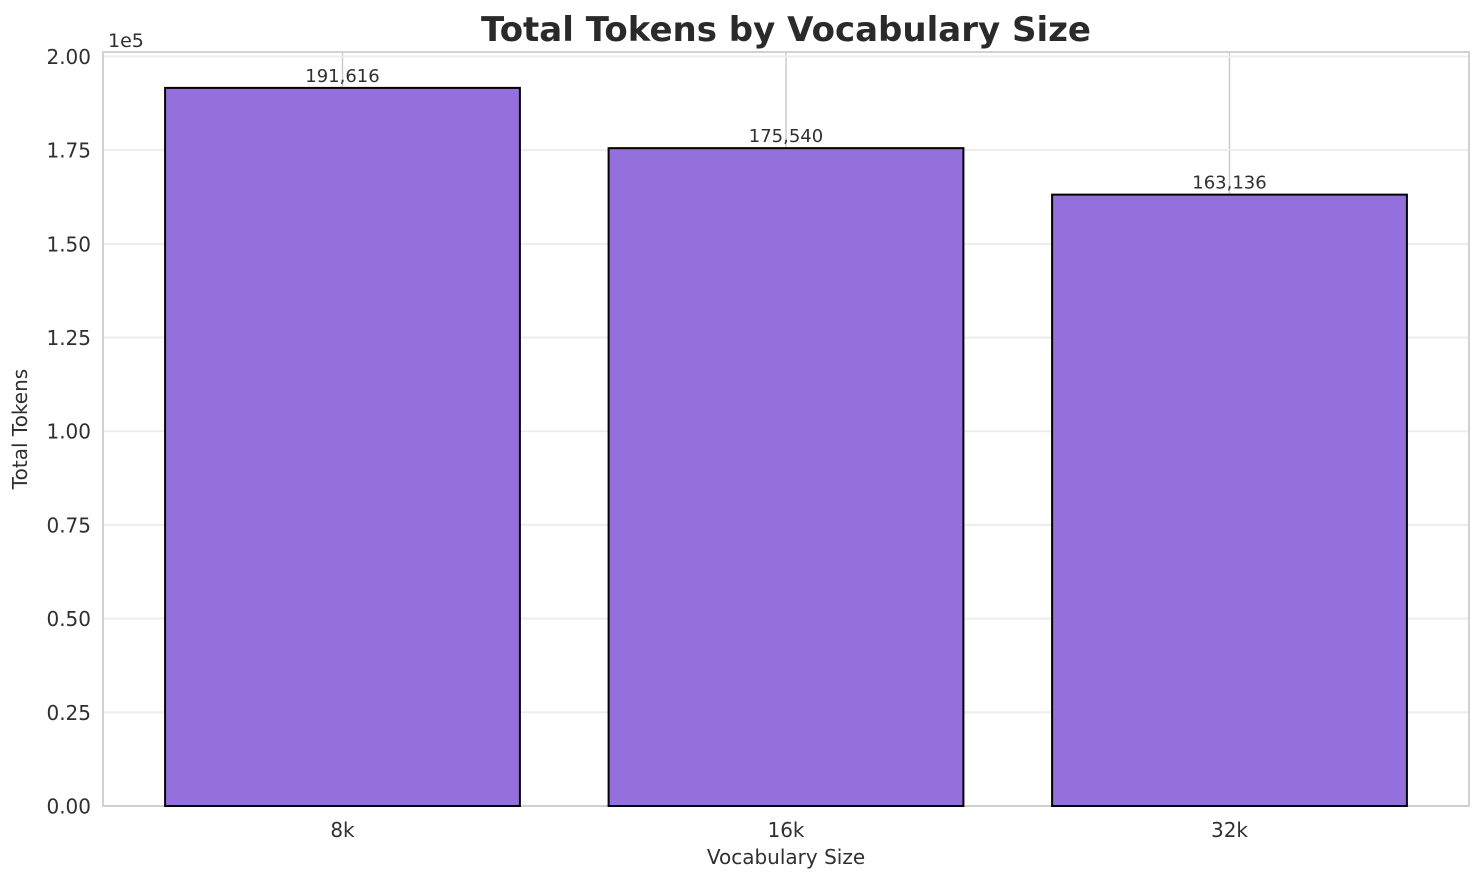  I want to click on bar-value-labels: 191,616 175,540 163,136, so click(785, 130).